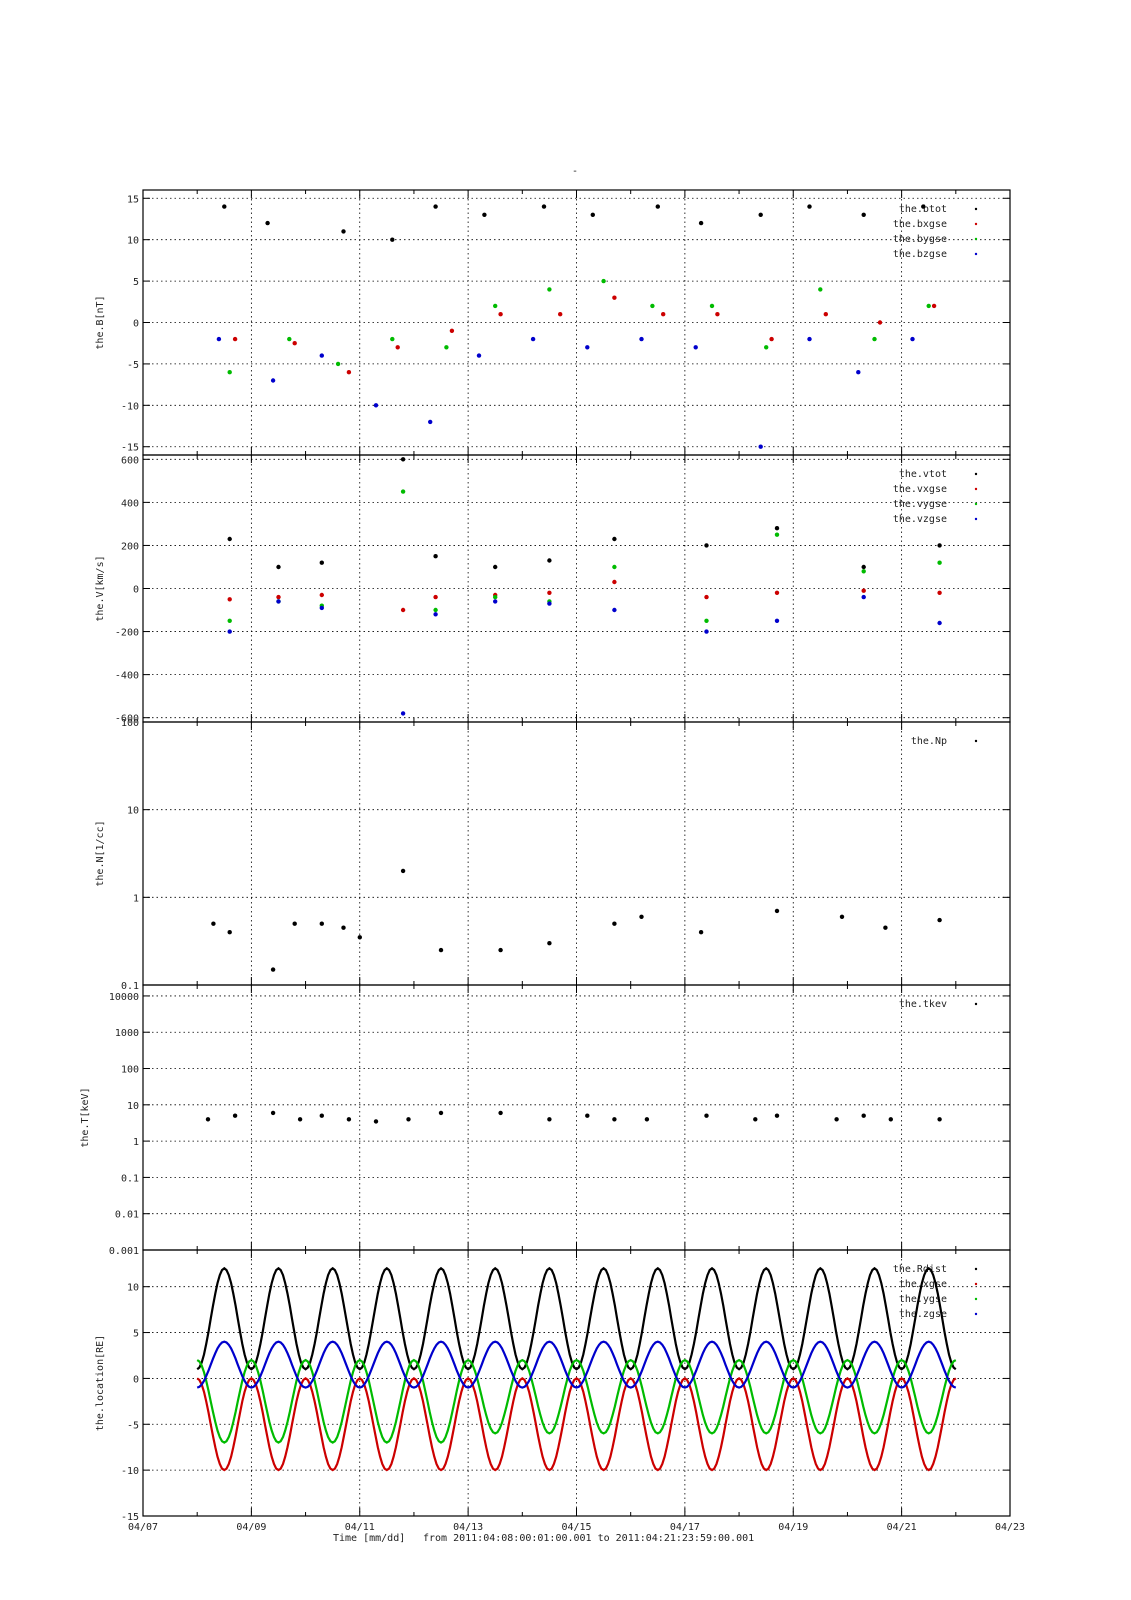 This screenshot has width=1131, height=1600. I want to click on legend-entry: the.vtot, so click(923, 474).